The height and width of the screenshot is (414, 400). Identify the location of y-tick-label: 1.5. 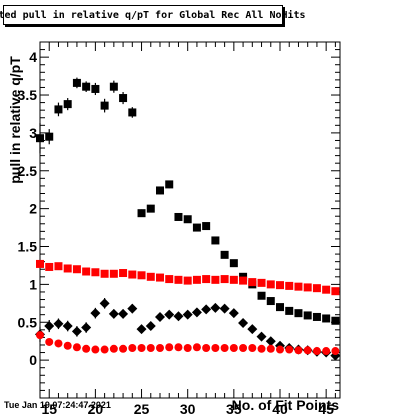
(28, 247).